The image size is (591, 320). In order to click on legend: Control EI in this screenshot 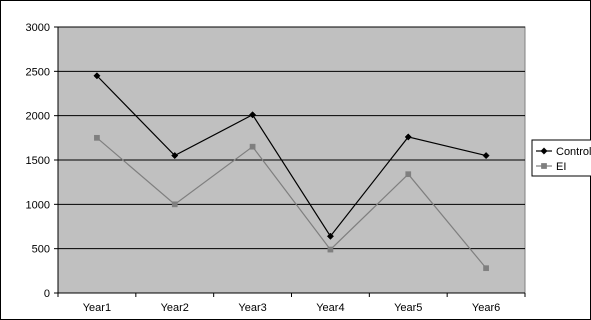, I will do `click(561, 158)`.